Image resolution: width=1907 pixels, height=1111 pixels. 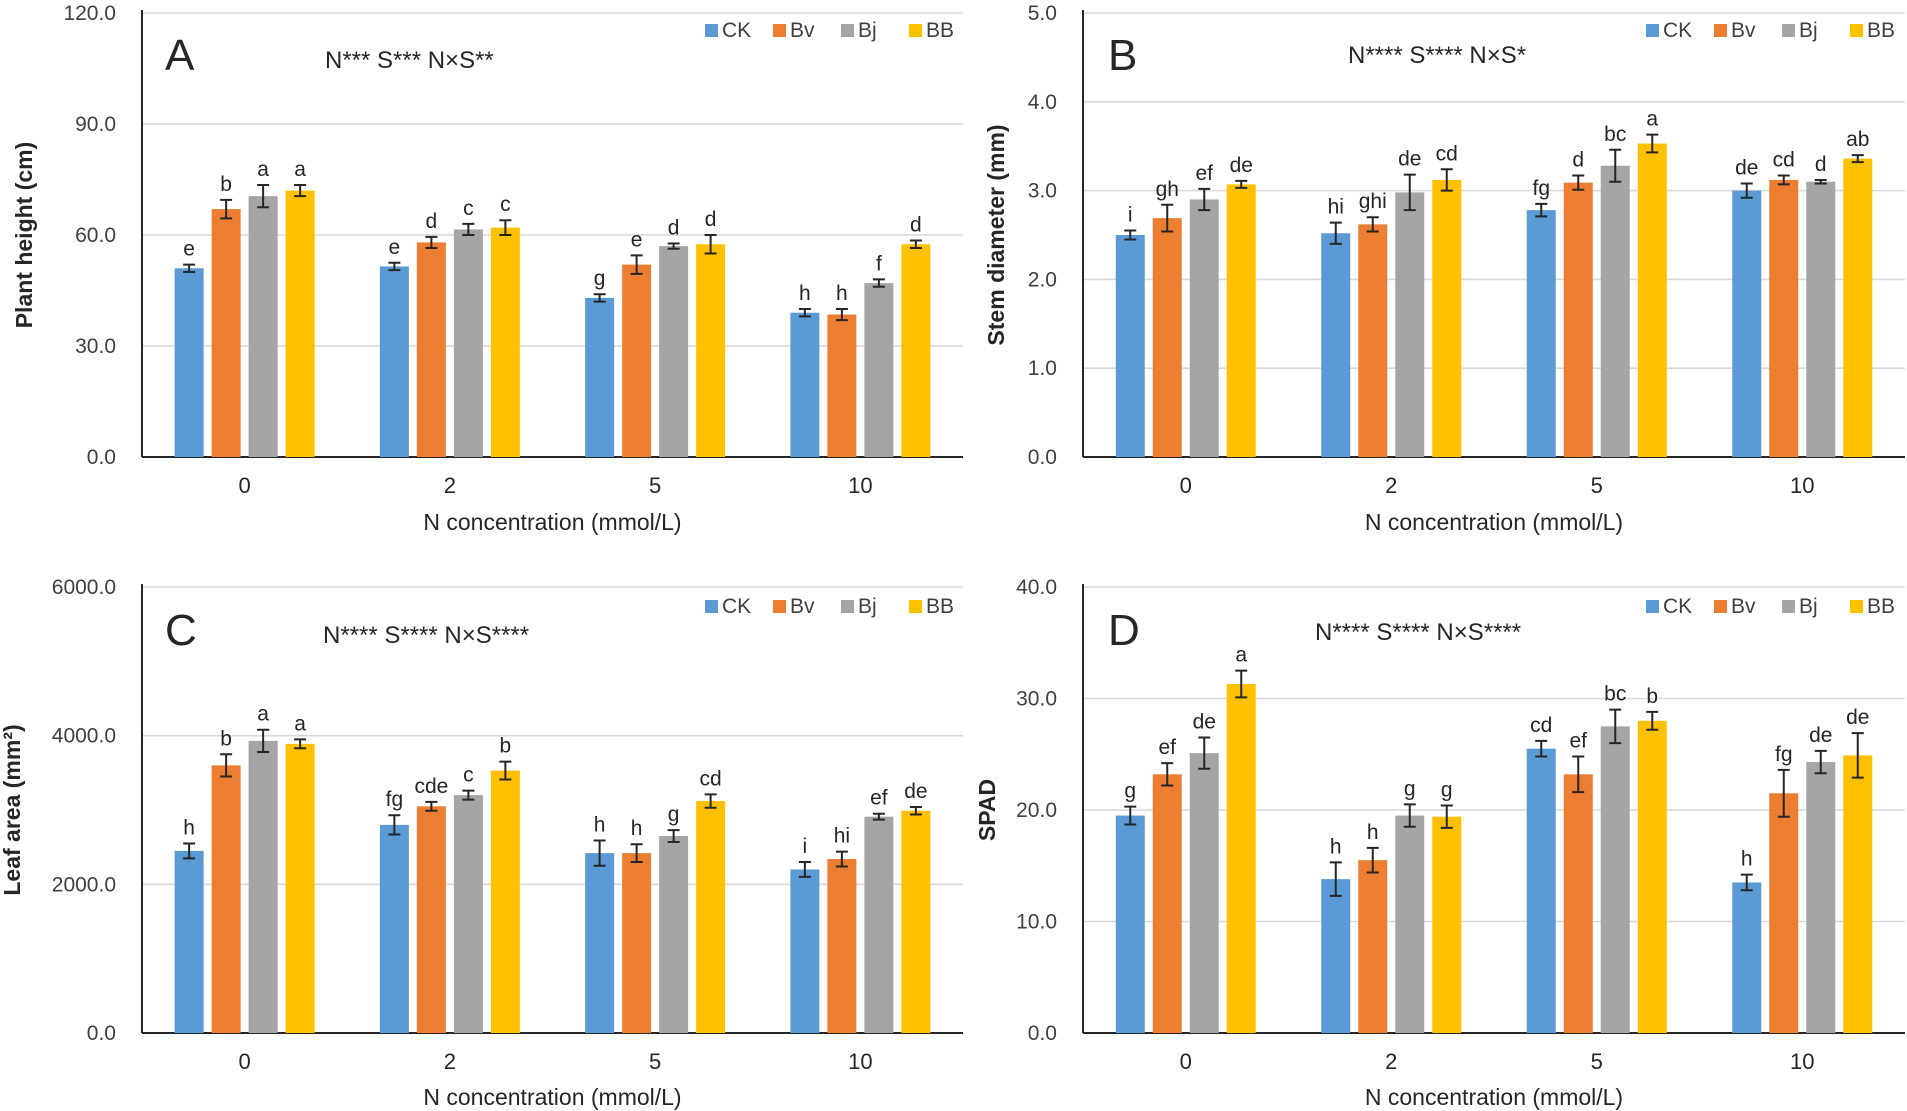 I want to click on legend-label: Bj, so click(x=867, y=606).